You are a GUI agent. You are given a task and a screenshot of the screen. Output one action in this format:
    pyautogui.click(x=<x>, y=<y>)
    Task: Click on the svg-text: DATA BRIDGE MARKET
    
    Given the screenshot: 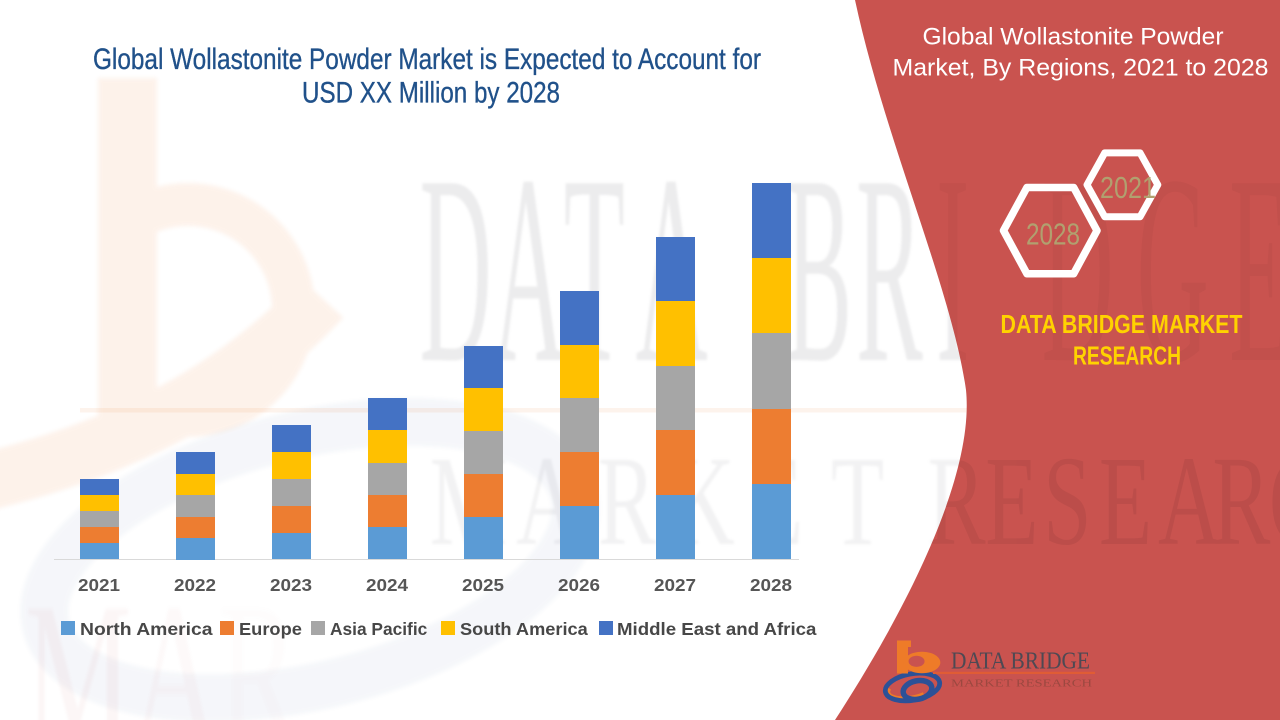 What is the action you would take?
    pyautogui.click(x=1122, y=324)
    